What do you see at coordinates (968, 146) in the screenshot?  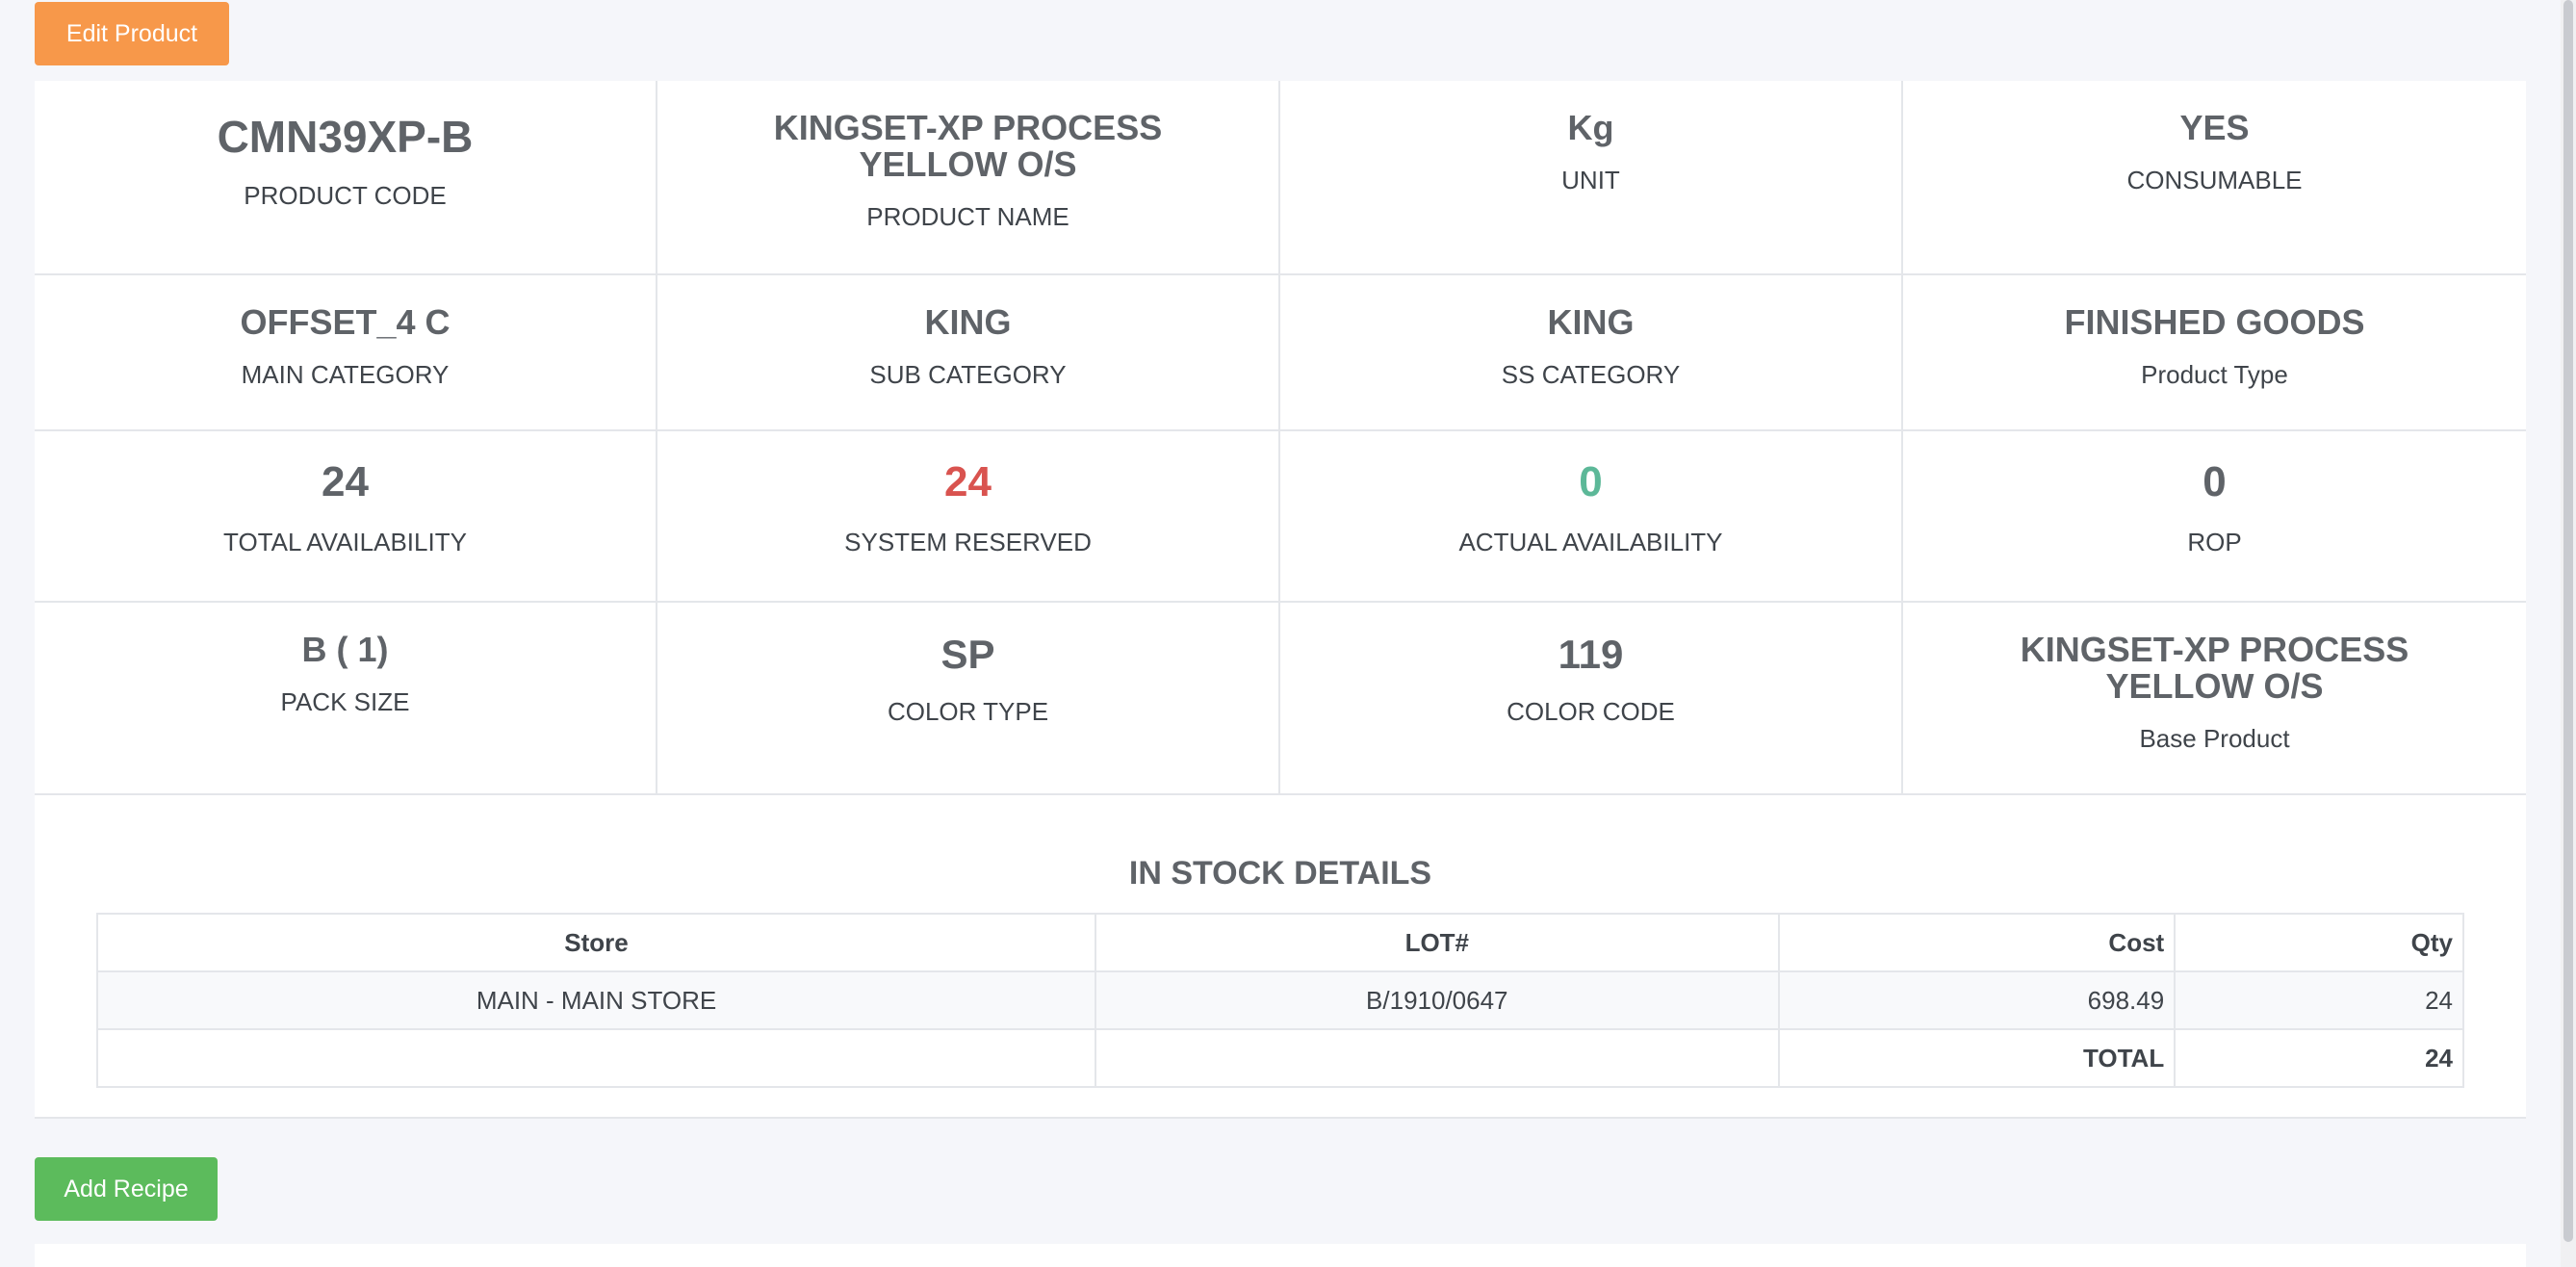 I see `product-name-value: KINGSET-XP PROCESS YELLOW O/S` at bounding box center [968, 146].